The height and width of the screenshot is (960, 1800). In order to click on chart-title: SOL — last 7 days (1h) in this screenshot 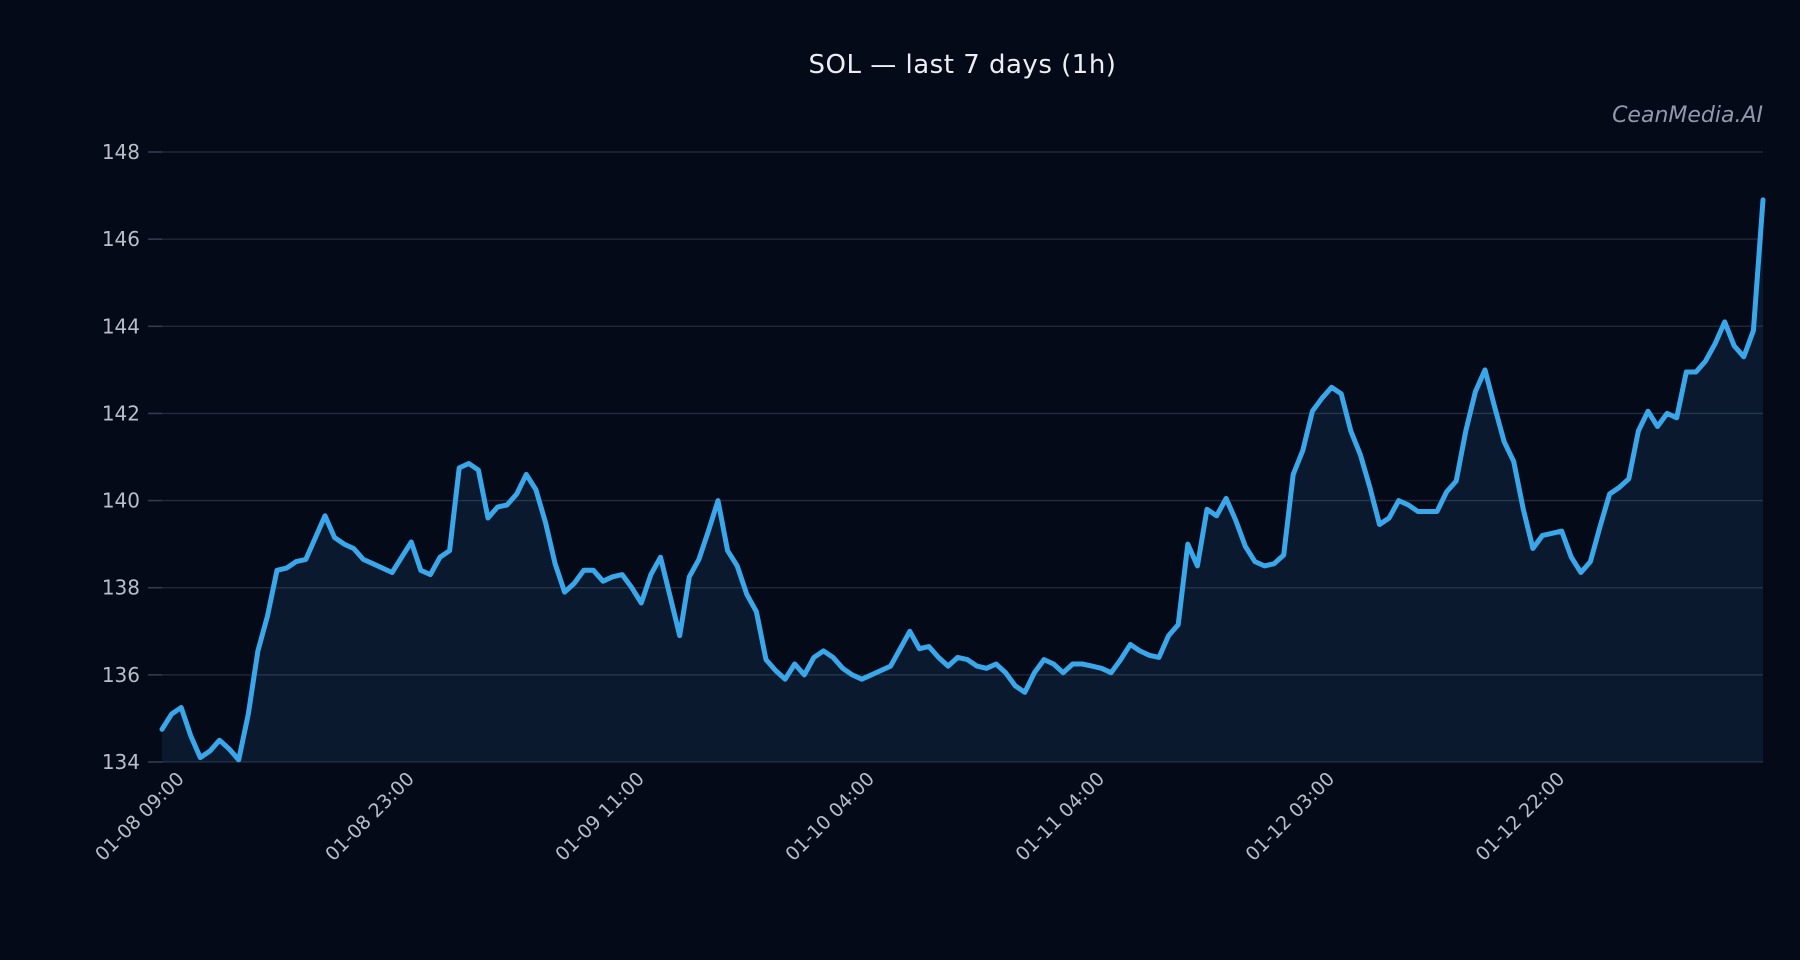, I will do `click(962, 65)`.